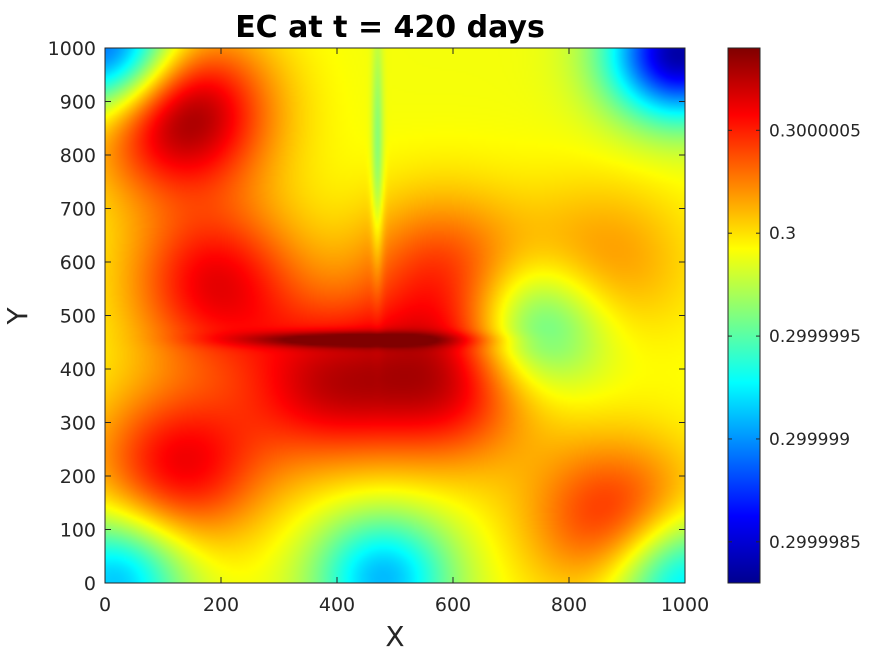  Describe the element at coordinates (90, 584) in the screenshot. I see `y-tick-label: 0` at that location.